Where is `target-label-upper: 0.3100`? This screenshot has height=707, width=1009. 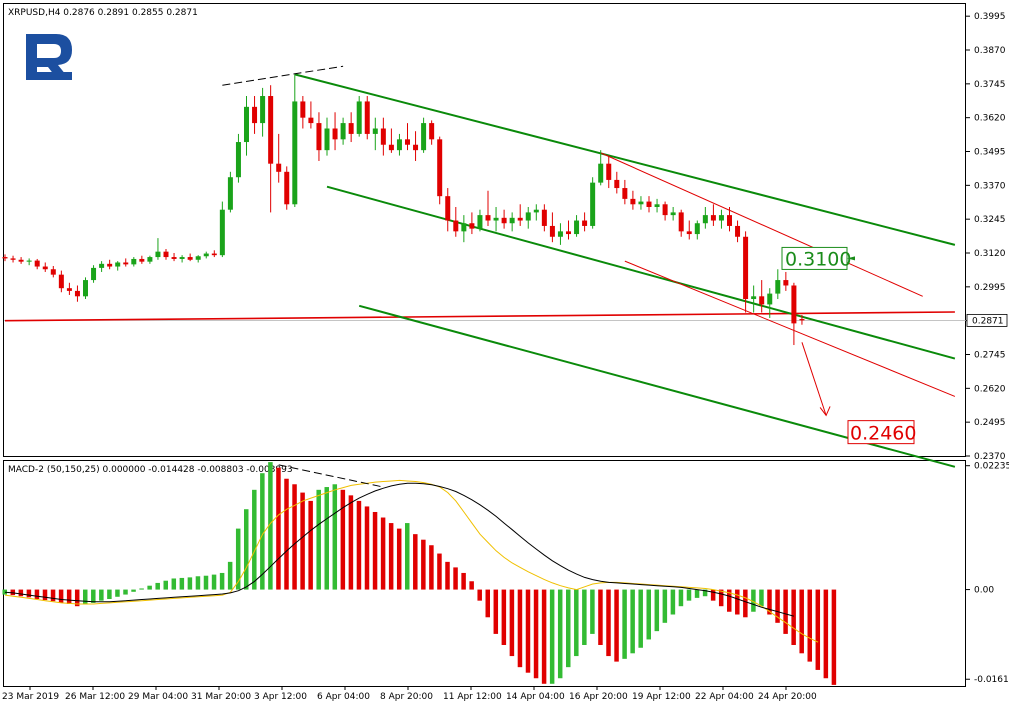
target-label-upper: 0.3100 is located at coordinates (818, 259).